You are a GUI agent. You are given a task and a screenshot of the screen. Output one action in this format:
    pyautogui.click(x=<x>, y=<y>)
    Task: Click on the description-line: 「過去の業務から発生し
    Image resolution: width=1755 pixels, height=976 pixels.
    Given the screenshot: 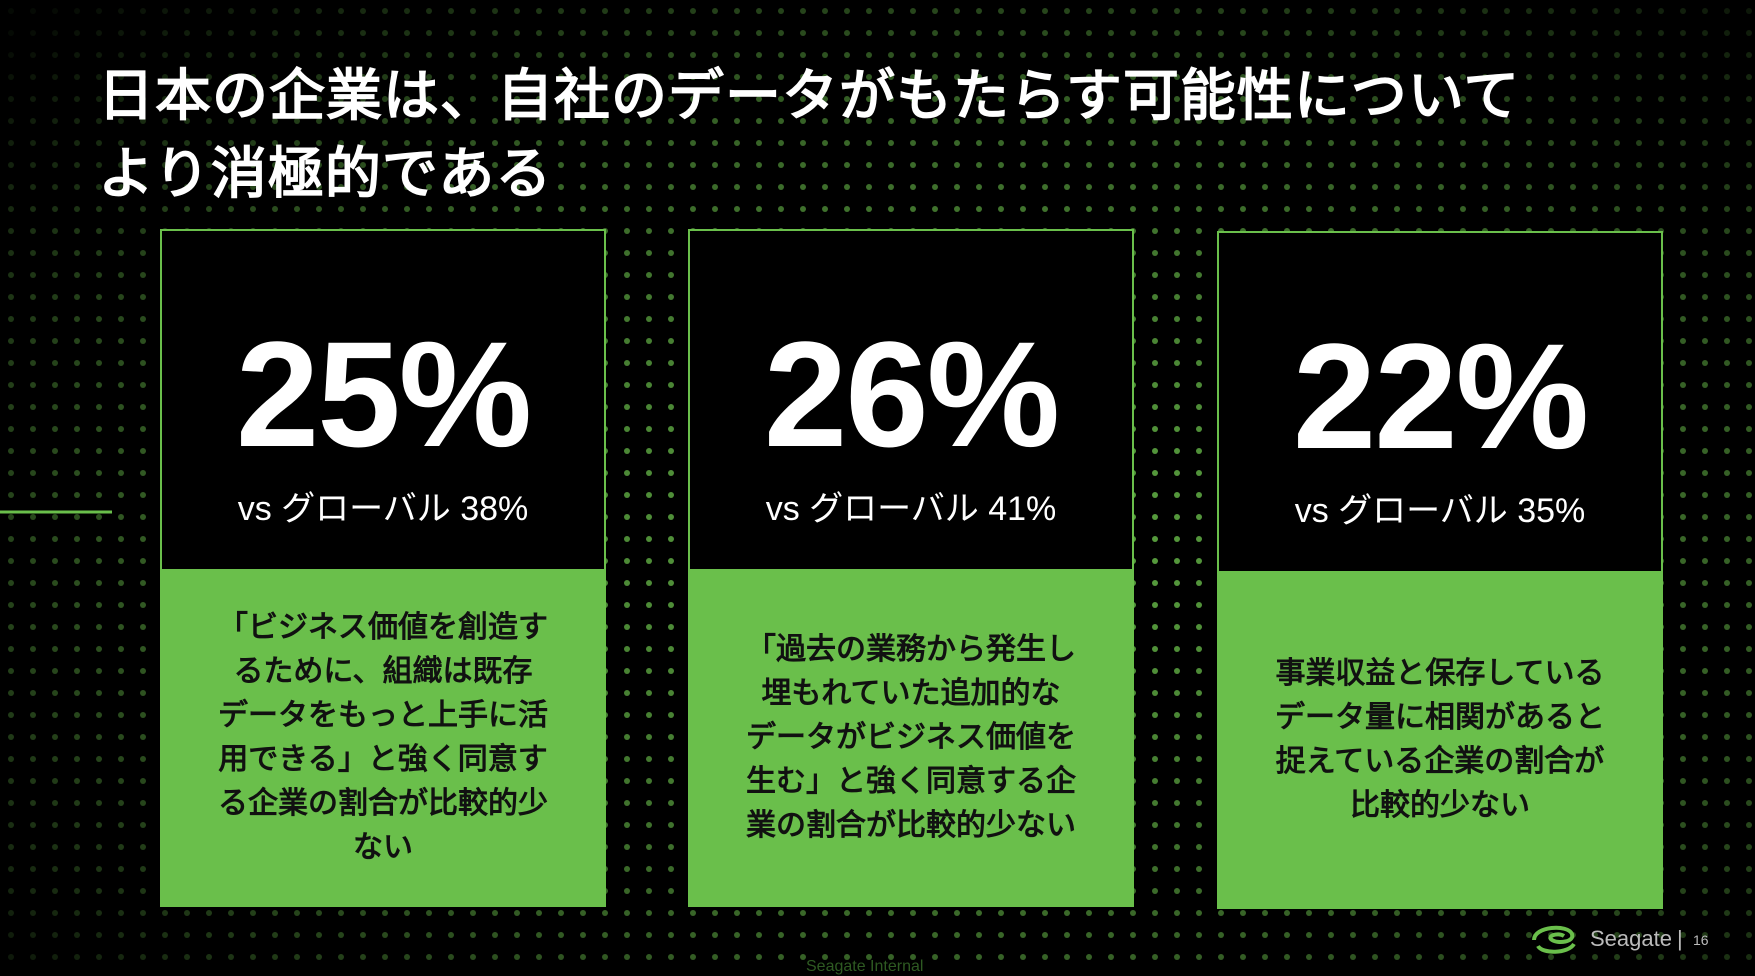 What is the action you would take?
    pyautogui.click(x=911, y=649)
    